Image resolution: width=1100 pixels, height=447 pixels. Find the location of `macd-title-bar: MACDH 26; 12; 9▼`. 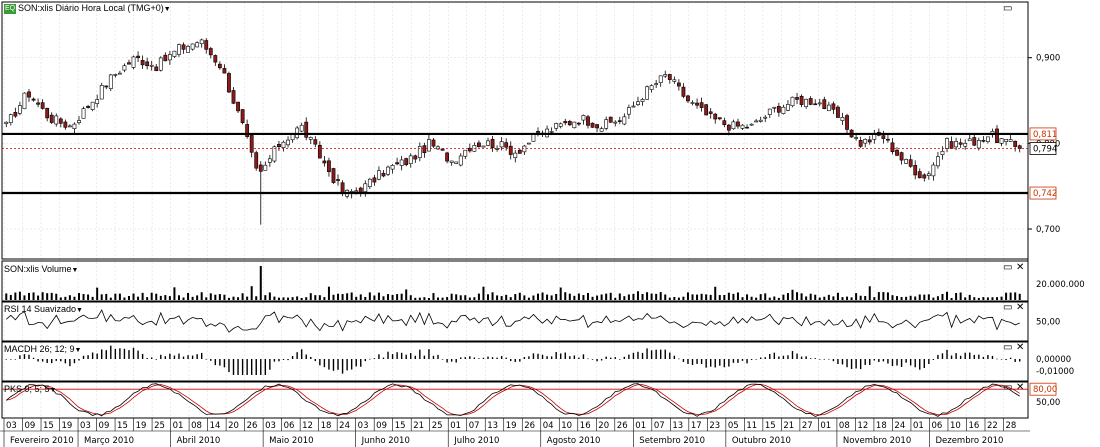

macd-title-bar: MACDH 26; 12; 9▼ is located at coordinates (42, 349).